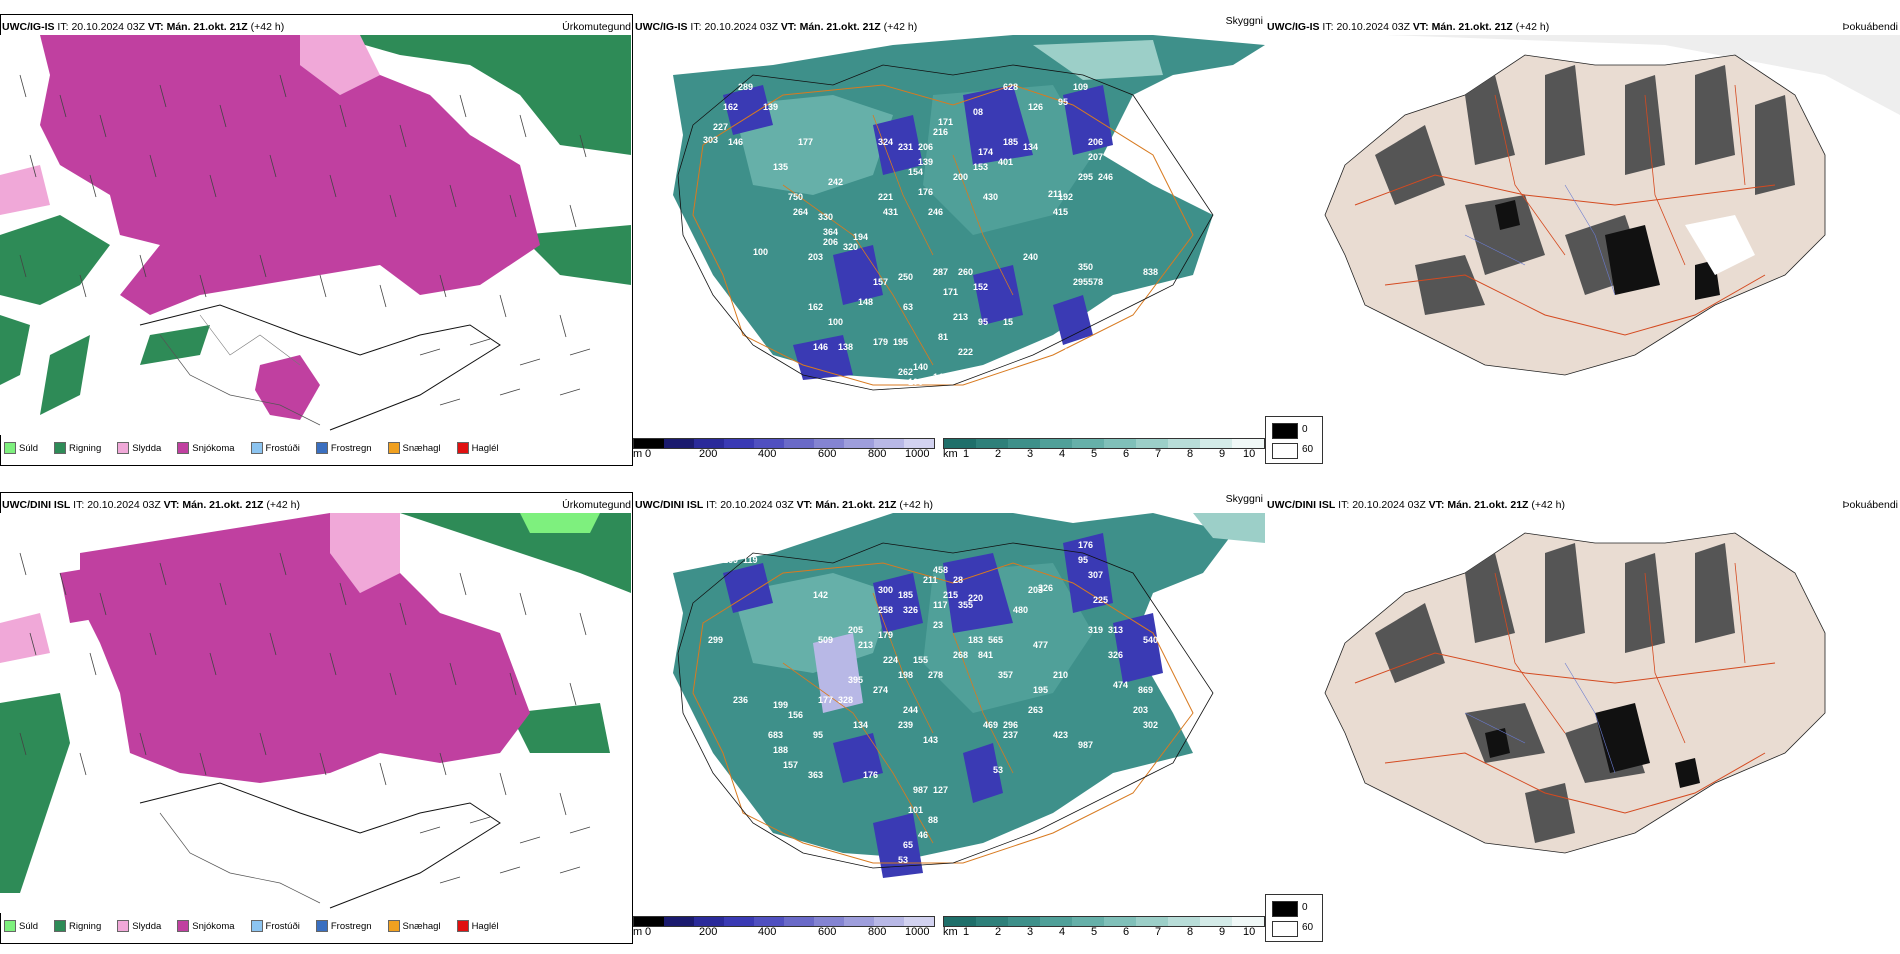 Image resolution: width=1900 pixels, height=954 pixels. What do you see at coordinates (940, 377) in the screenshot?
I see `svg-text: 144` at bounding box center [940, 377].